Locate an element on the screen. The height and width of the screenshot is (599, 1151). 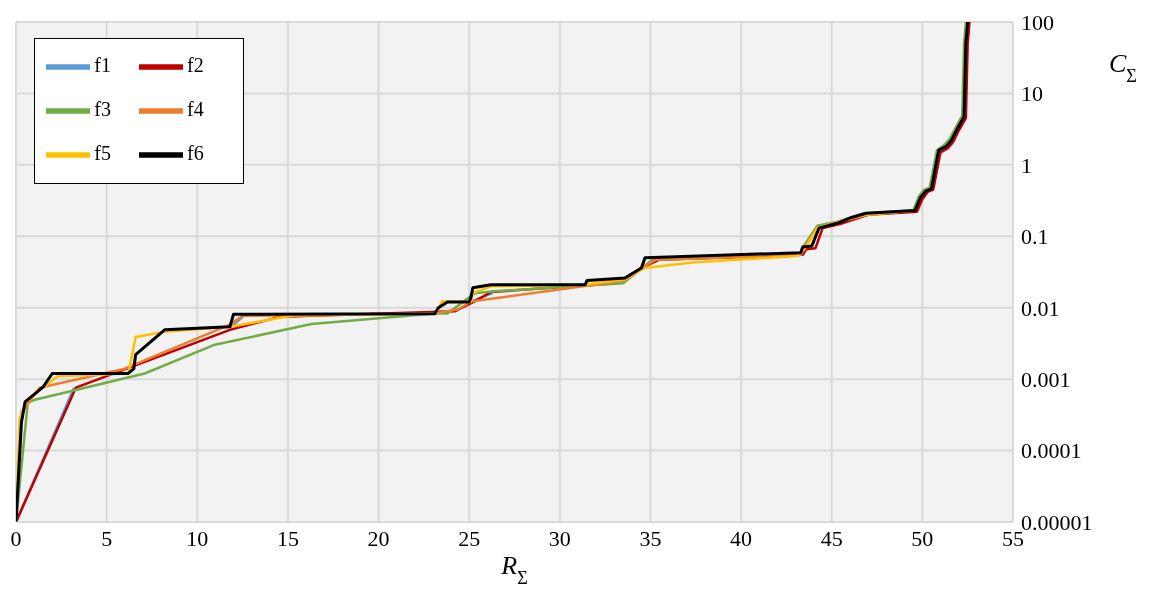
x-axis-title: R$_{Σ}$ is located at coordinates (514, 569).